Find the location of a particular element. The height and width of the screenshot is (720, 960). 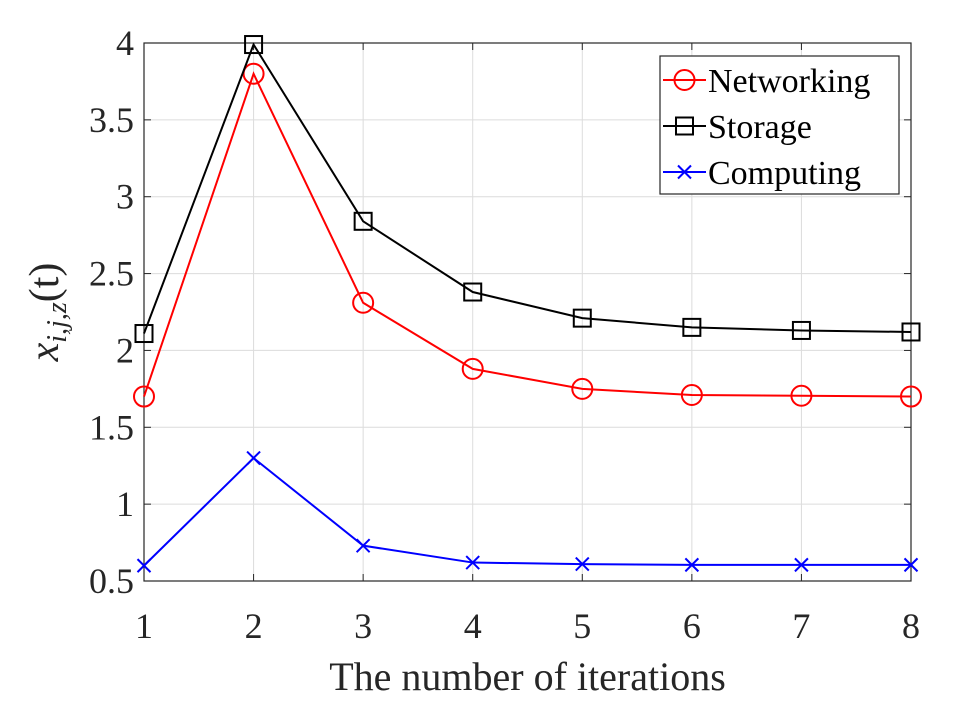

legend: Networking Storage Computing is located at coordinates (779, 125).